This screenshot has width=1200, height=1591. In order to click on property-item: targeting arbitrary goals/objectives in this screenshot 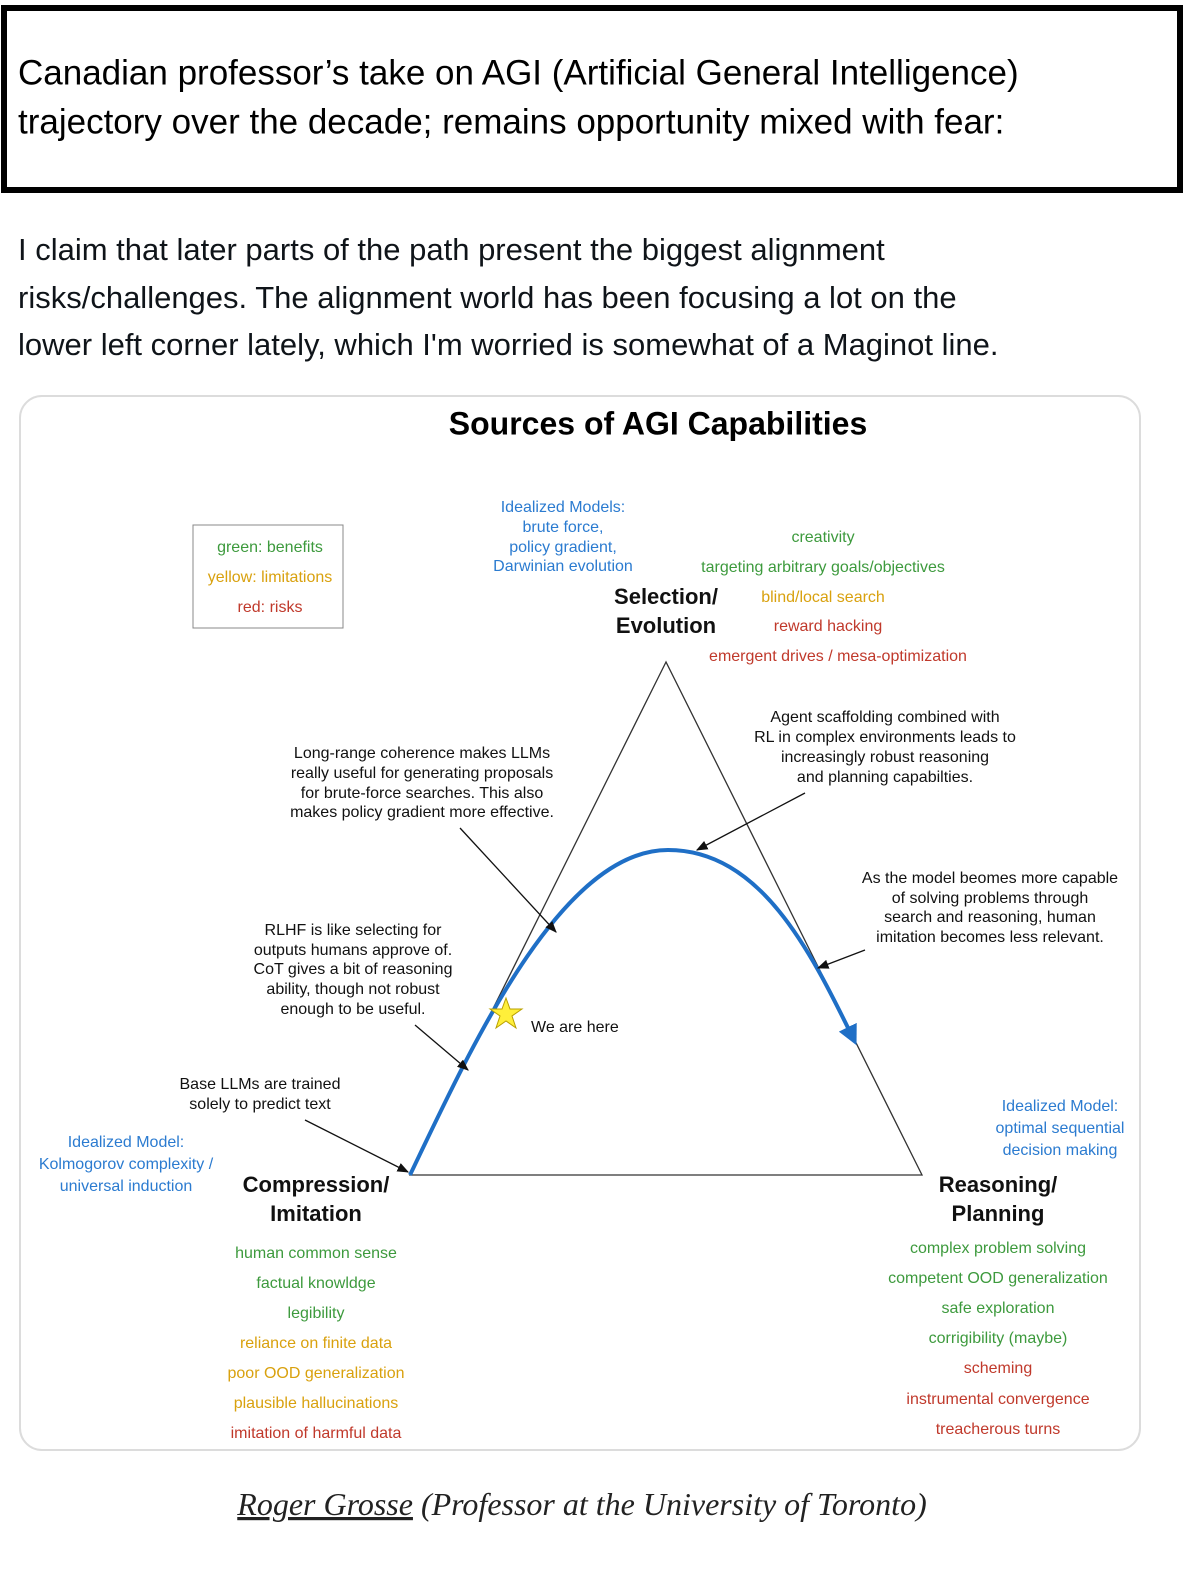, I will do `click(823, 567)`.